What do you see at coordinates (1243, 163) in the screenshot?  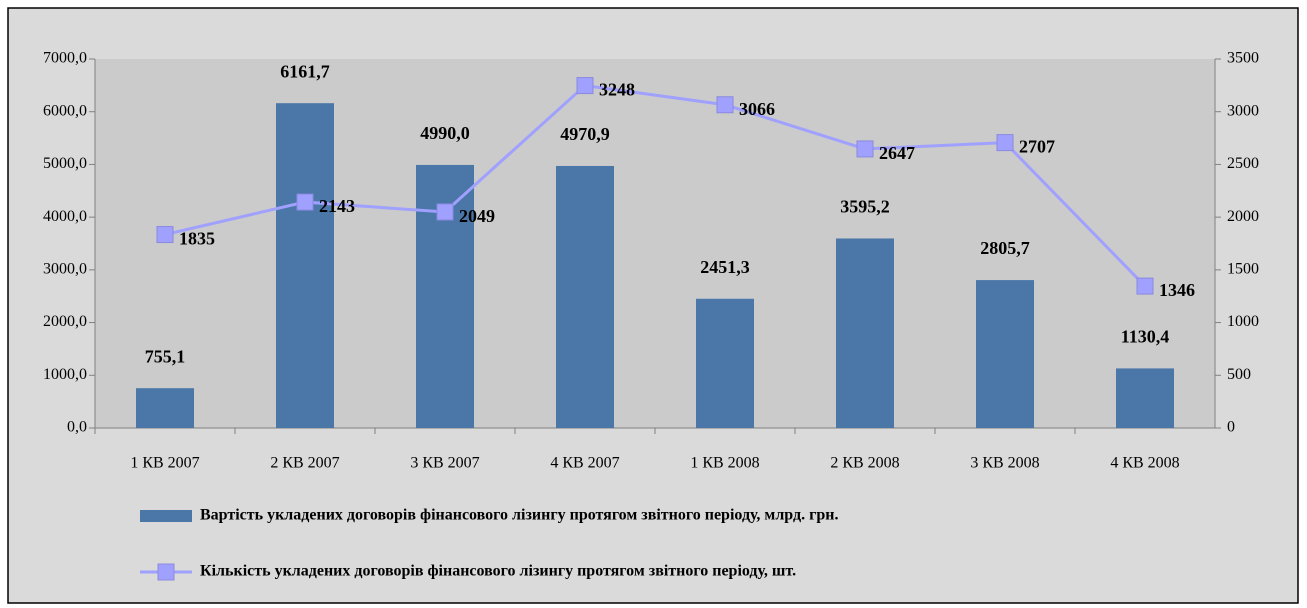 I see `y2-tick-label: 2500` at bounding box center [1243, 163].